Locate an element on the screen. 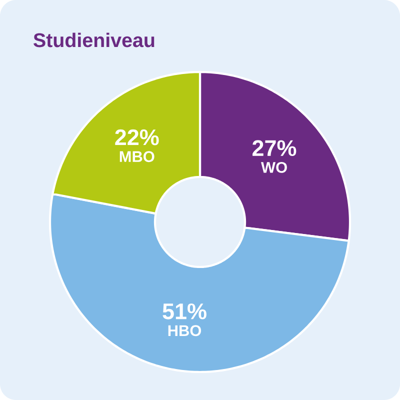 The image size is (400, 400). data-label: 27% is located at coordinates (274, 148).